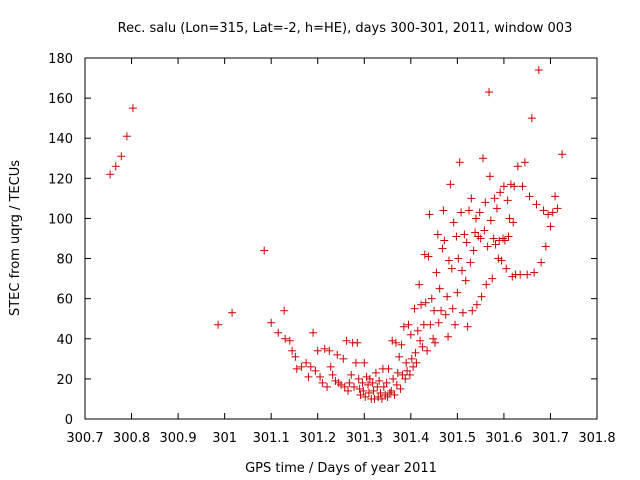 Image resolution: width=640 pixels, height=480 pixels. What do you see at coordinates (410, 438) in the screenshot?
I see `x-tick-label: 301.4` at bounding box center [410, 438].